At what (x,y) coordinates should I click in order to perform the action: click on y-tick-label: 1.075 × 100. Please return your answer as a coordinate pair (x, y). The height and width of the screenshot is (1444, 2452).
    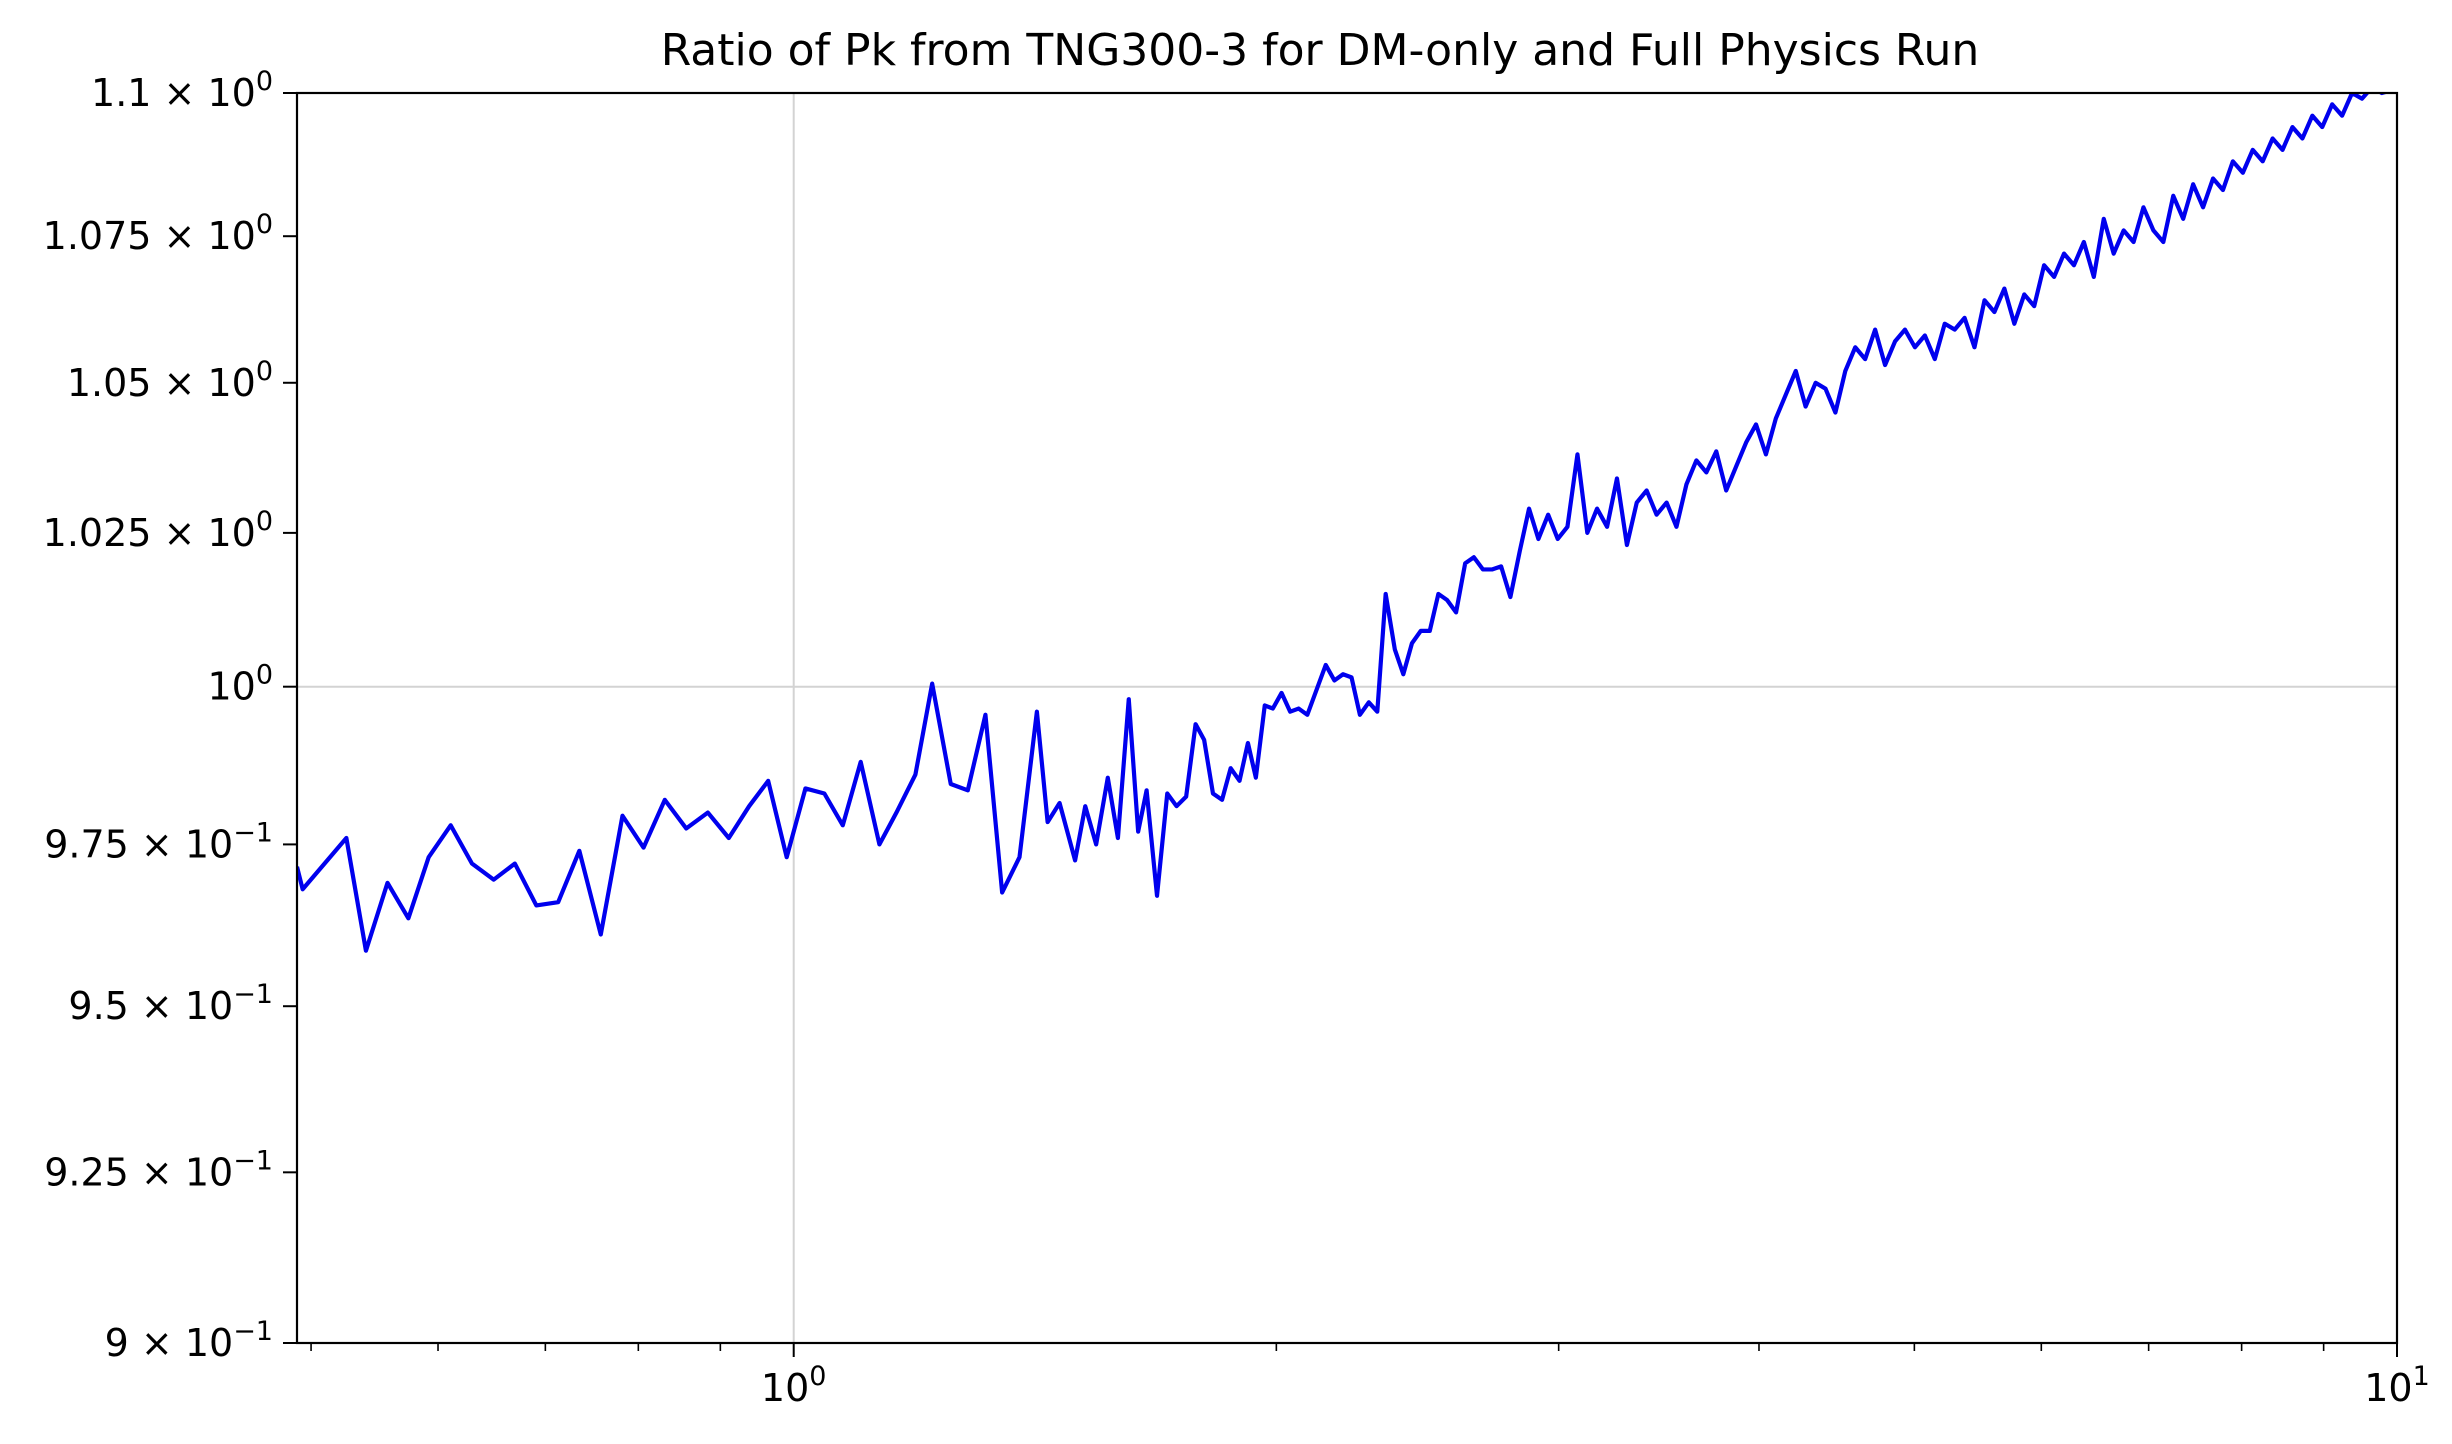
    Looking at the image, I should click on (158, 233).